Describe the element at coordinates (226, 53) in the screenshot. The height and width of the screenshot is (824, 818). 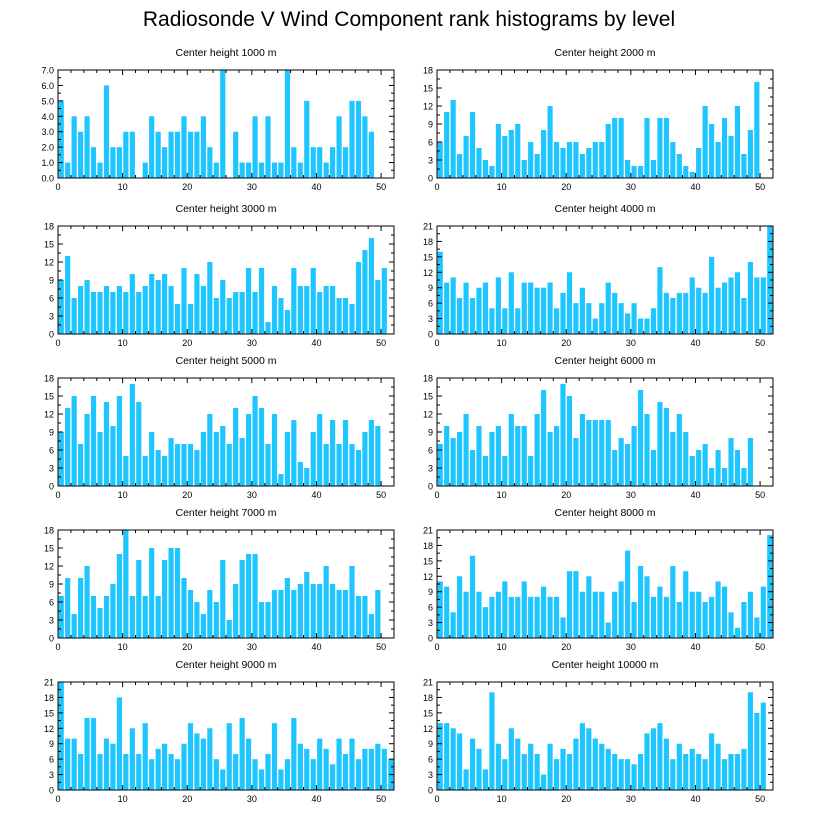
I see `panel-title: Center height 1000 m` at that location.